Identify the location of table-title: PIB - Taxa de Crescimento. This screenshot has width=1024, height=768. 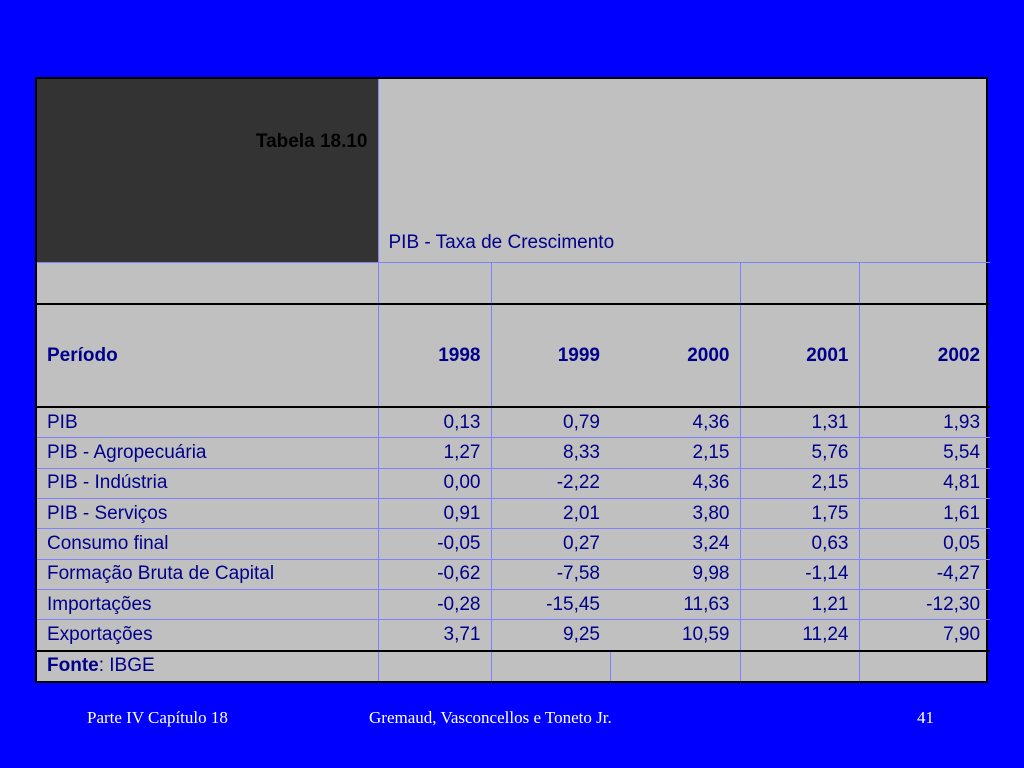
(684, 171).